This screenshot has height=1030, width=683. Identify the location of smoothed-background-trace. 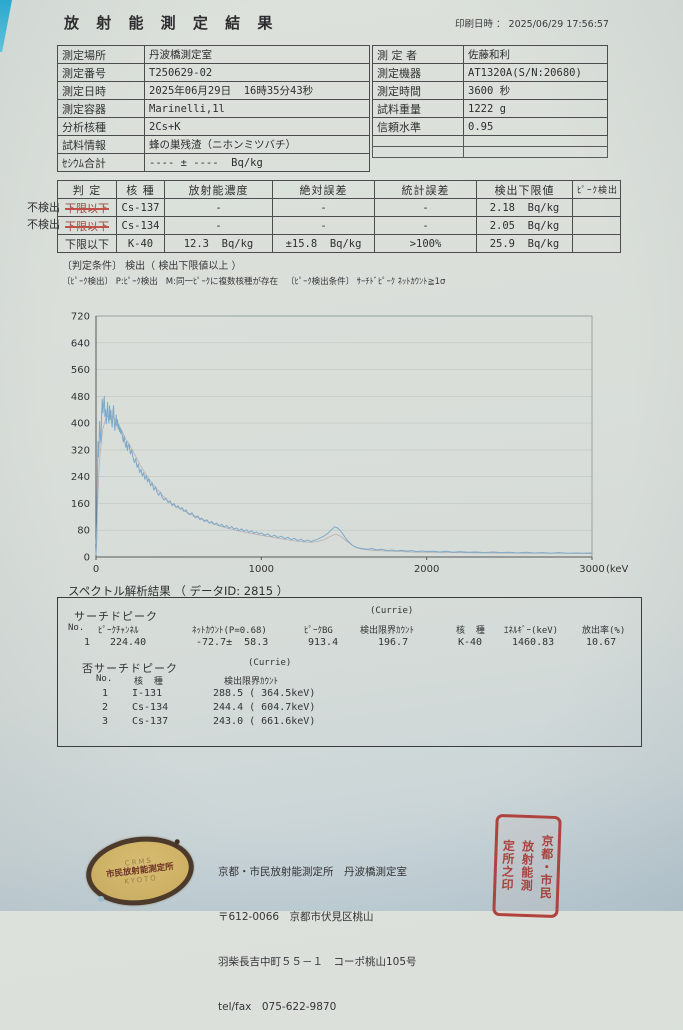
(344, 484).